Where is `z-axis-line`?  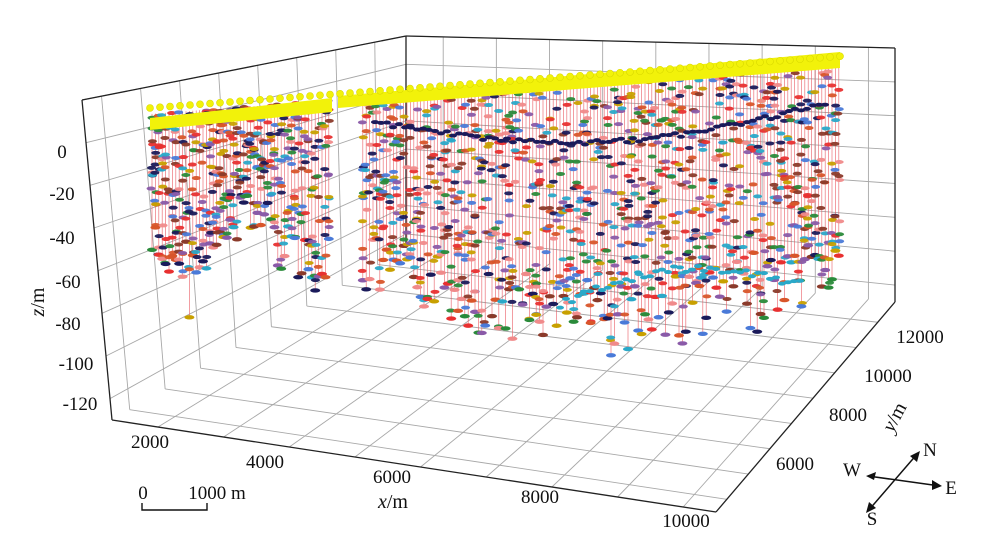
z-axis-line is located at coordinates (97, 260).